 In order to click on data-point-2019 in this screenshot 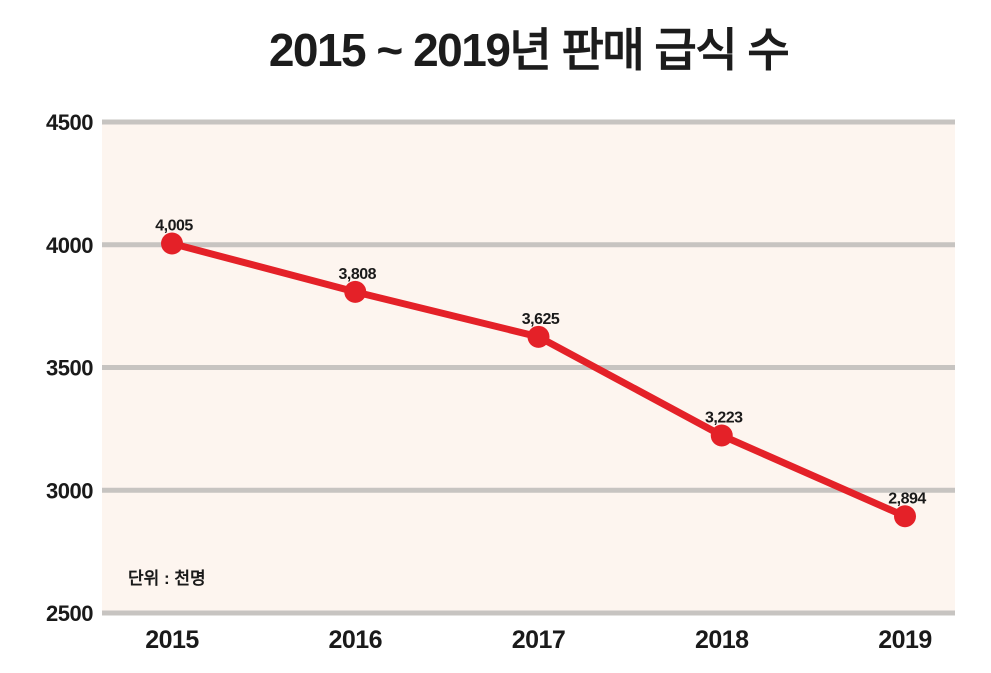, I will do `click(905, 516)`.